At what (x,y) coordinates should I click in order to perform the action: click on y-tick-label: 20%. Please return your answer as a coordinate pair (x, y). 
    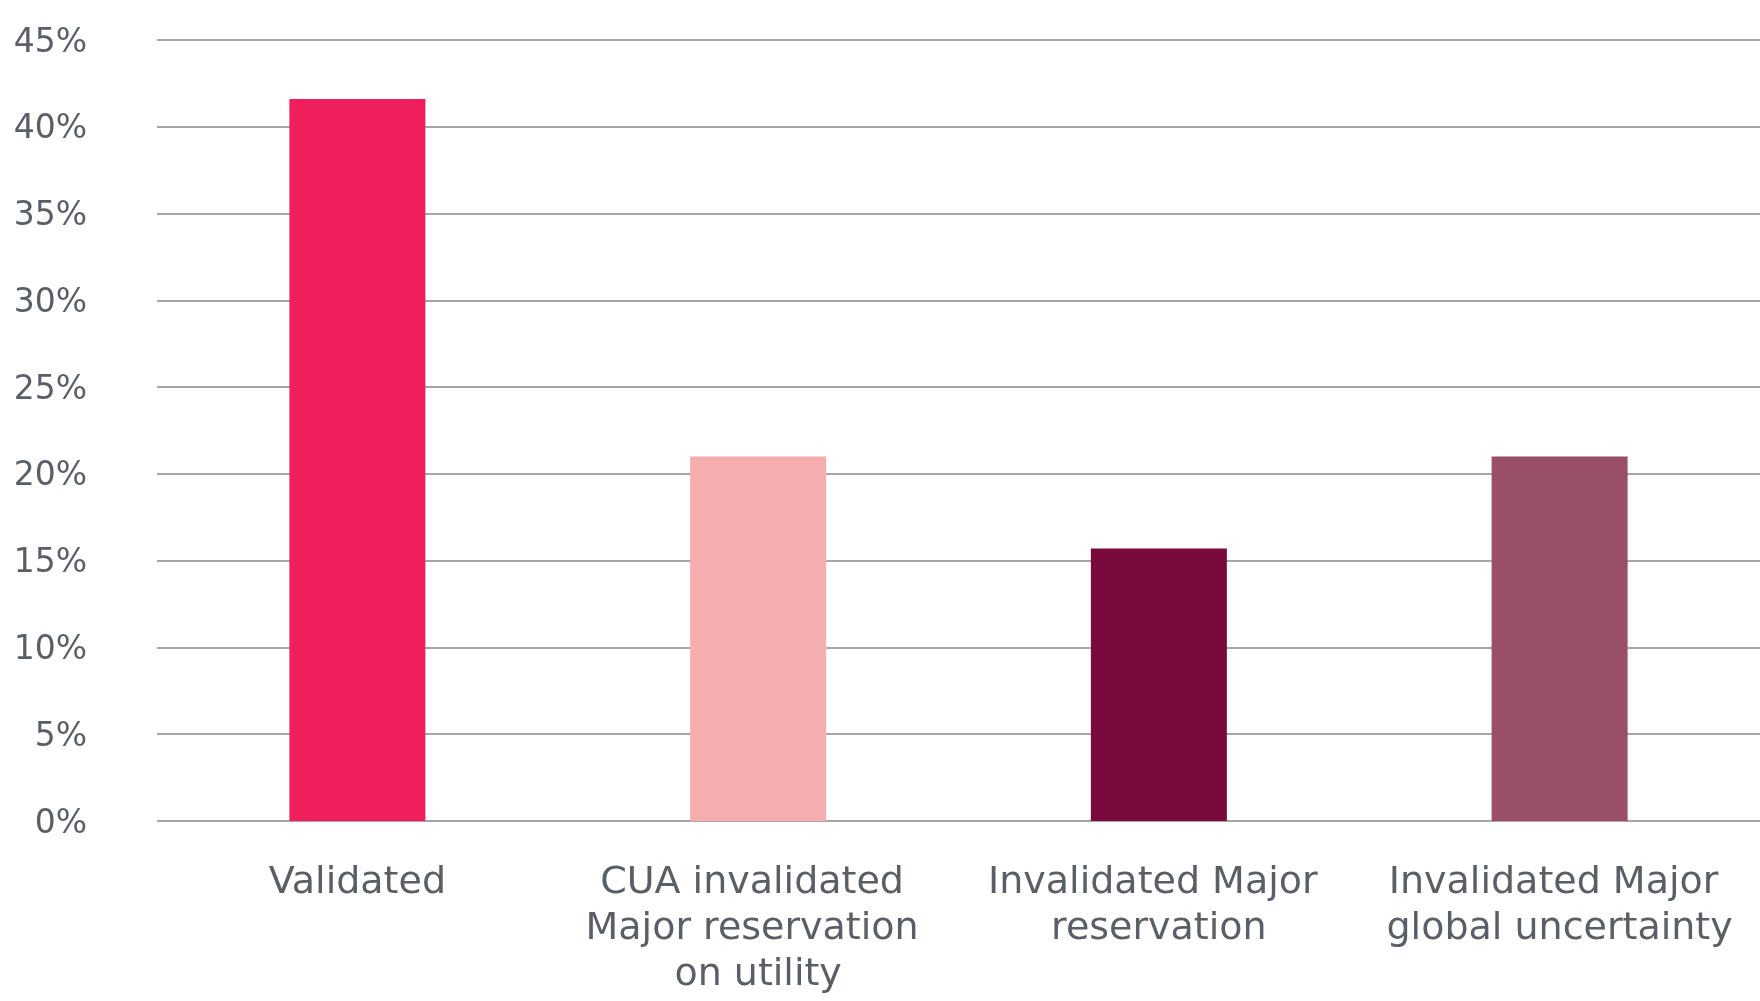
    Looking at the image, I should click on (50, 474).